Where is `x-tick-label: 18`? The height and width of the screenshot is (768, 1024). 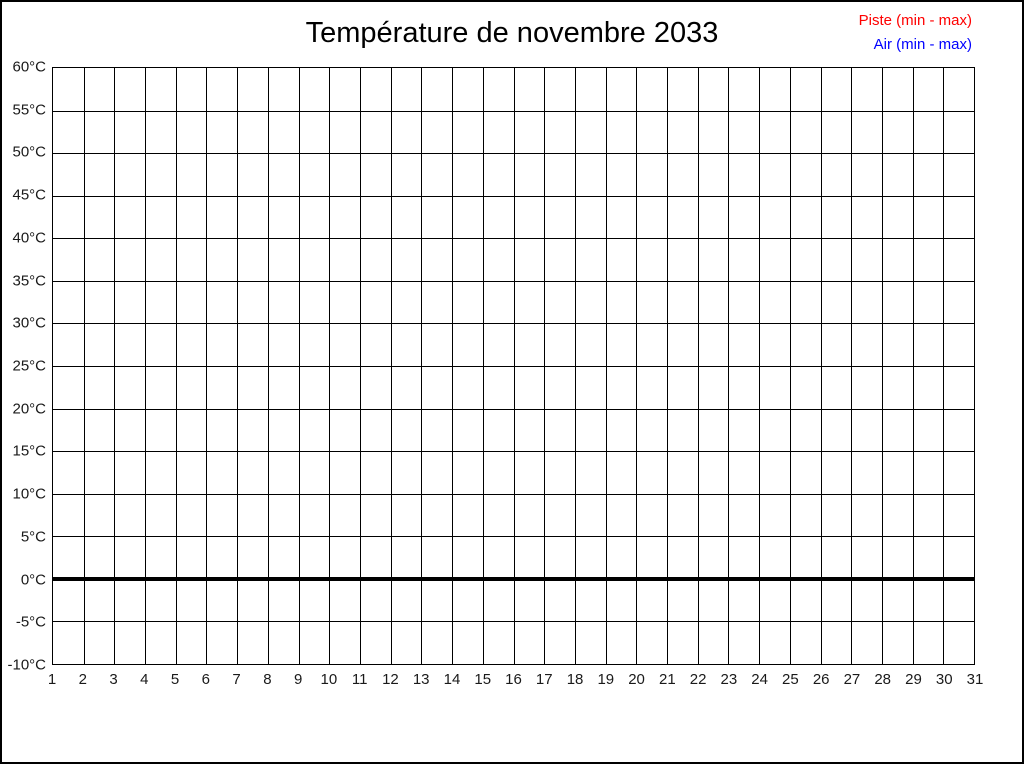 x-tick-label: 18 is located at coordinates (575, 679).